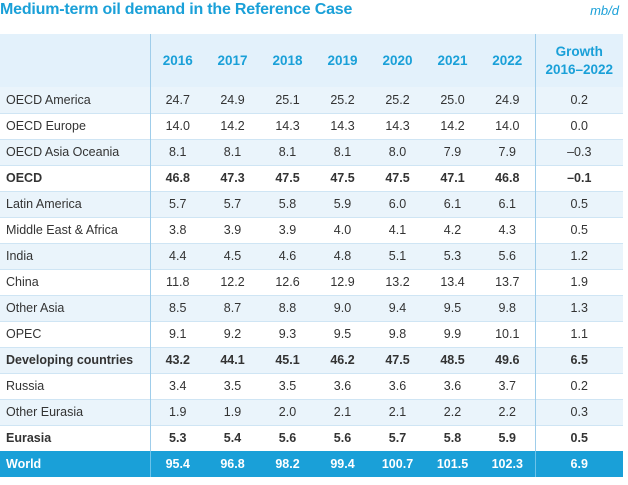 The width and height of the screenshot is (628, 485). What do you see at coordinates (397, 255) in the screenshot?
I see `value-cell: 5.1` at bounding box center [397, 255].